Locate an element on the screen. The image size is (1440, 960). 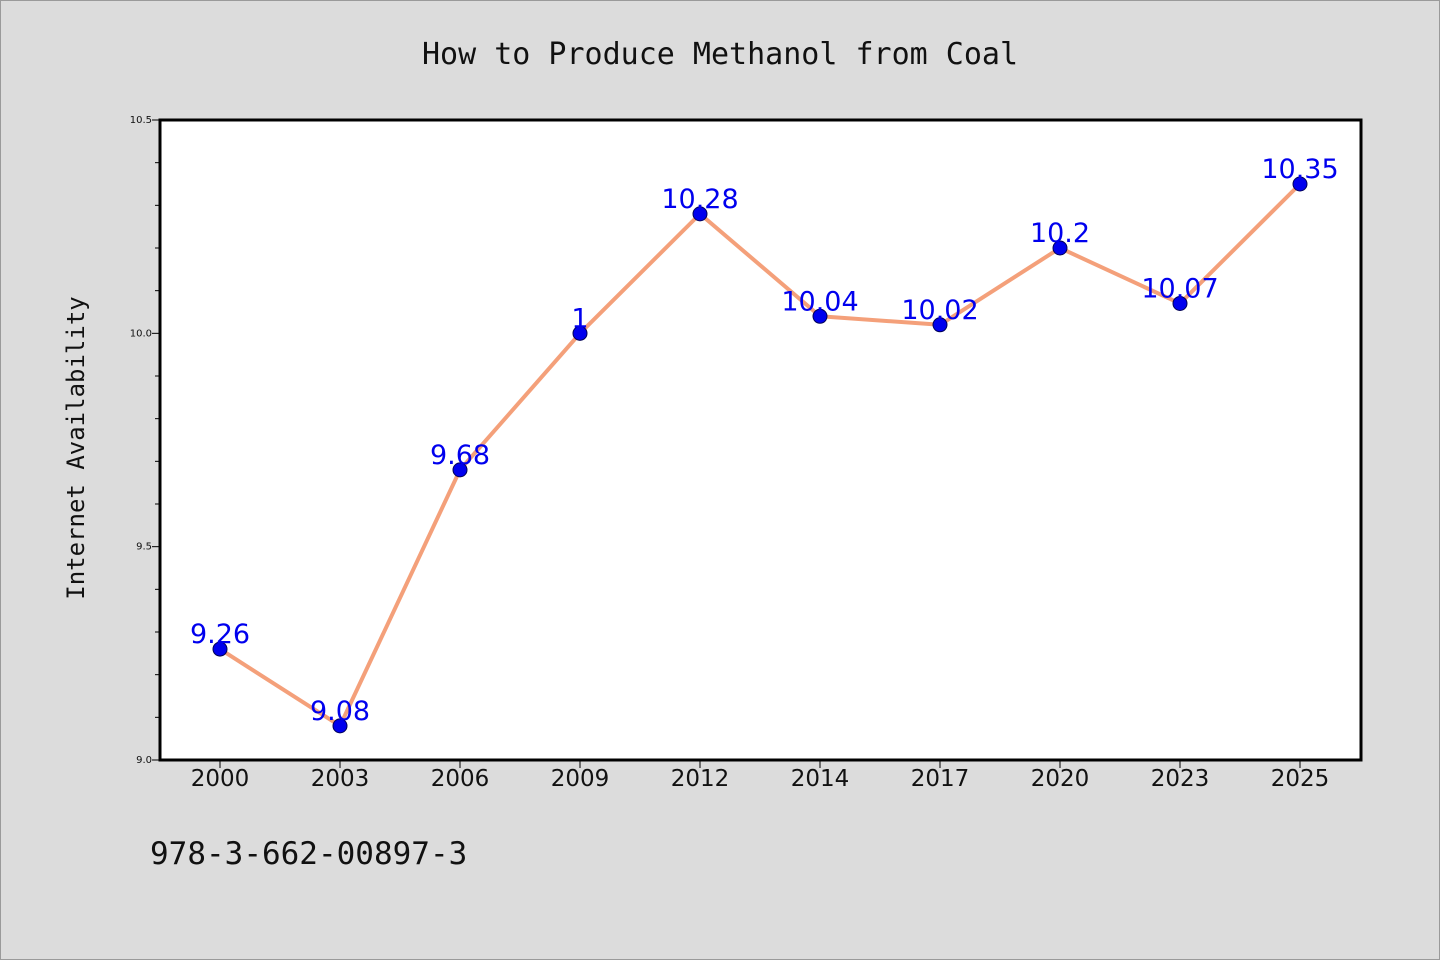
x-tick-label: 2009 is located at coordinates (580, 779).